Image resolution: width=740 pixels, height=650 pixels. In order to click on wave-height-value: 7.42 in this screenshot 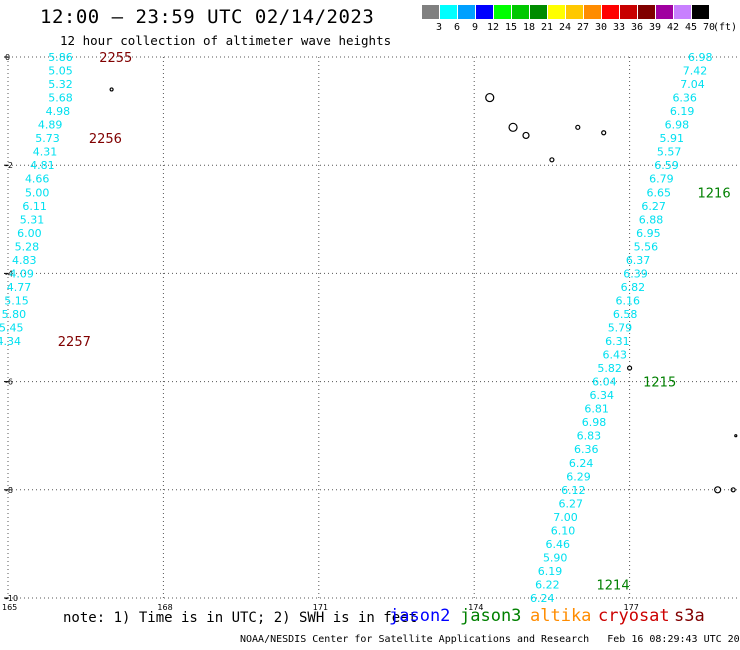, I will do `click(695, 71)`.